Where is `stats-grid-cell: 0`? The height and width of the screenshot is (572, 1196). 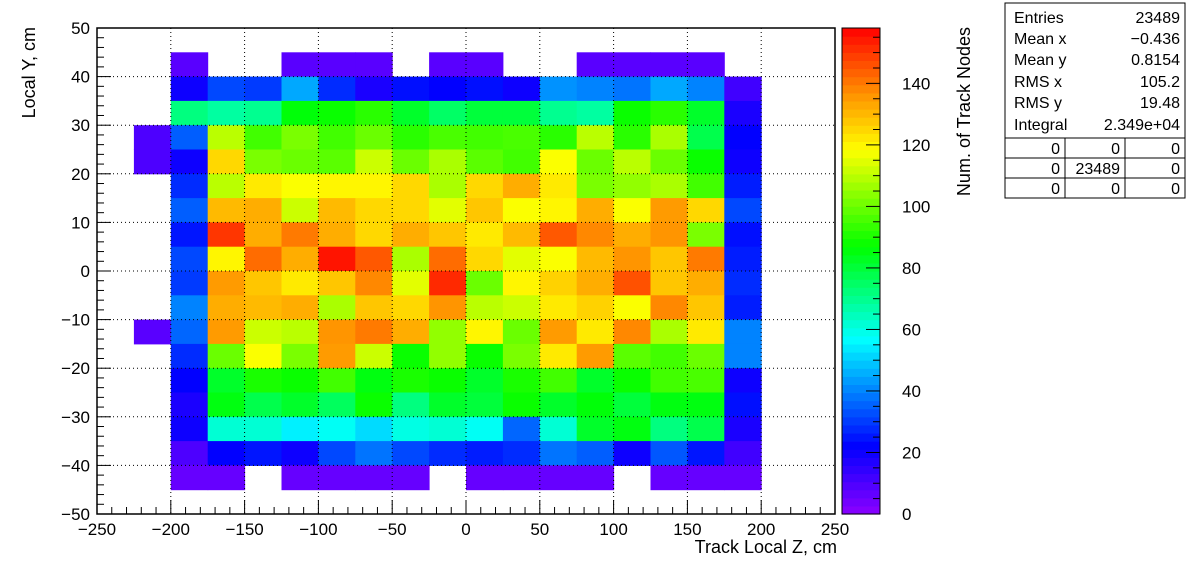
stats-grid-cell: 0 is located at coordinates (1055, 169).